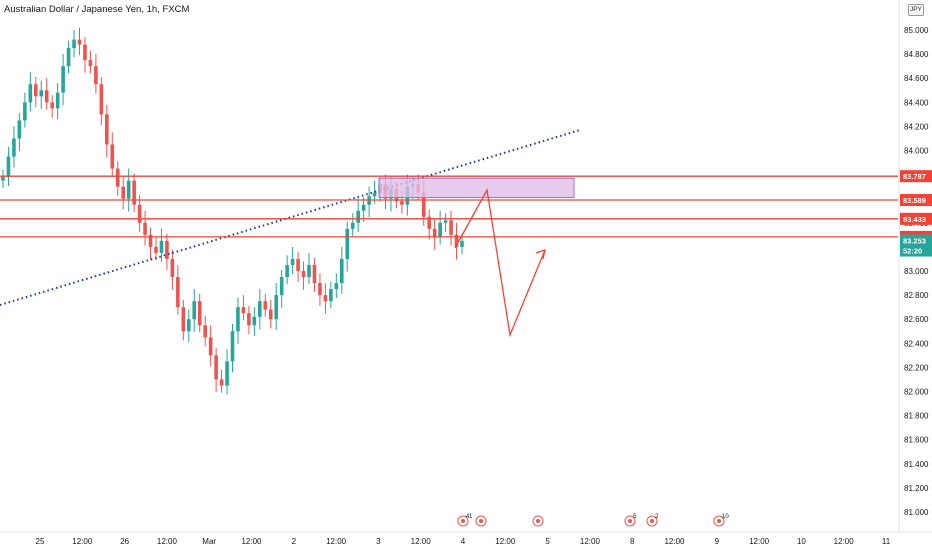 The height and width of the screenshot is (555, 932). Describe the element at coordinates (547, 541) in the screenshot. I see `x-tick-label: 5` at that location.